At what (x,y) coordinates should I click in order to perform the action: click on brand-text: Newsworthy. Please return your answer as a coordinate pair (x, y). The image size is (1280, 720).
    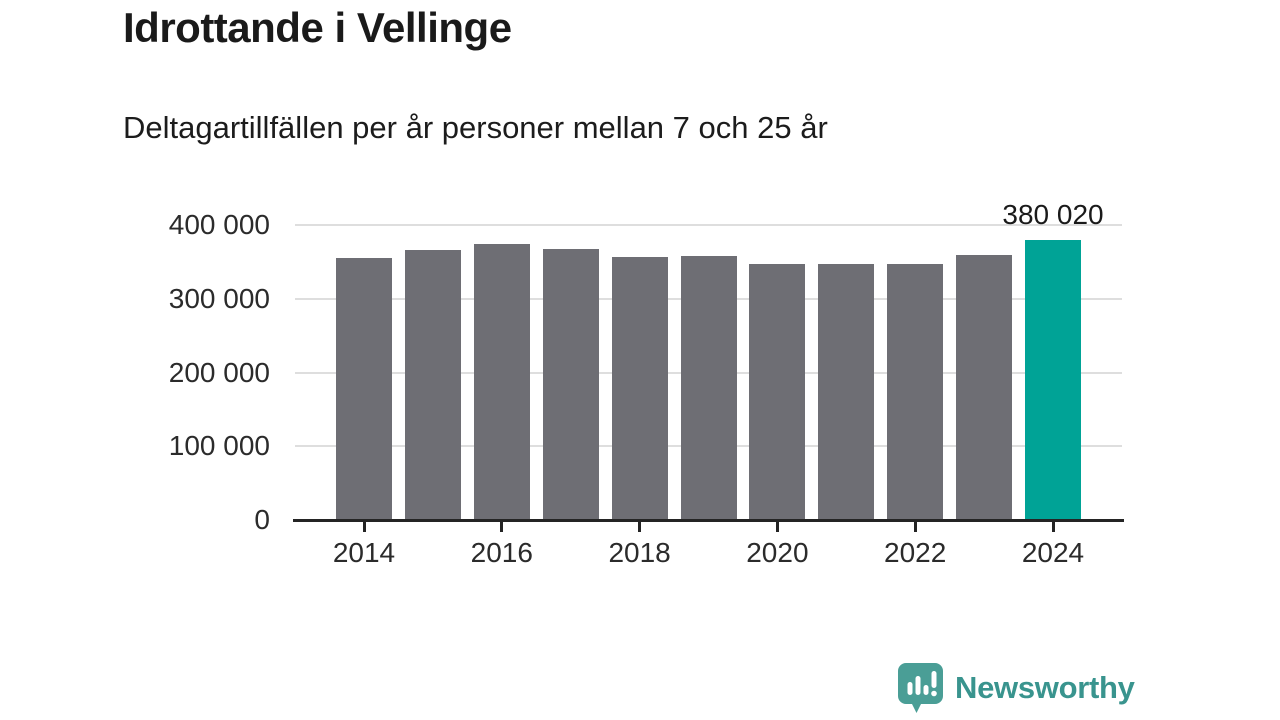
    Looking at the image, I should click on (1045, 687).